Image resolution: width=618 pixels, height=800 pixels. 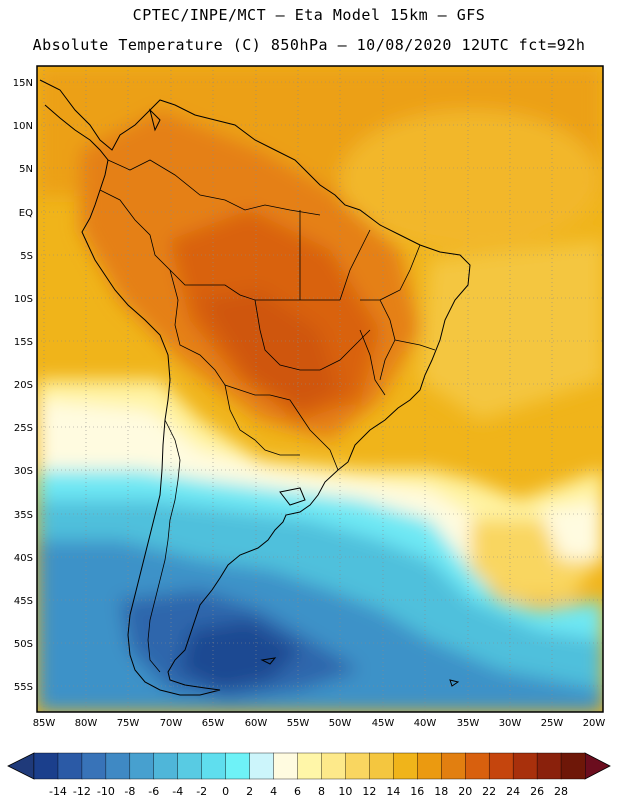 I want to click on colorbar-label: 22, so click(x=489, y=791).